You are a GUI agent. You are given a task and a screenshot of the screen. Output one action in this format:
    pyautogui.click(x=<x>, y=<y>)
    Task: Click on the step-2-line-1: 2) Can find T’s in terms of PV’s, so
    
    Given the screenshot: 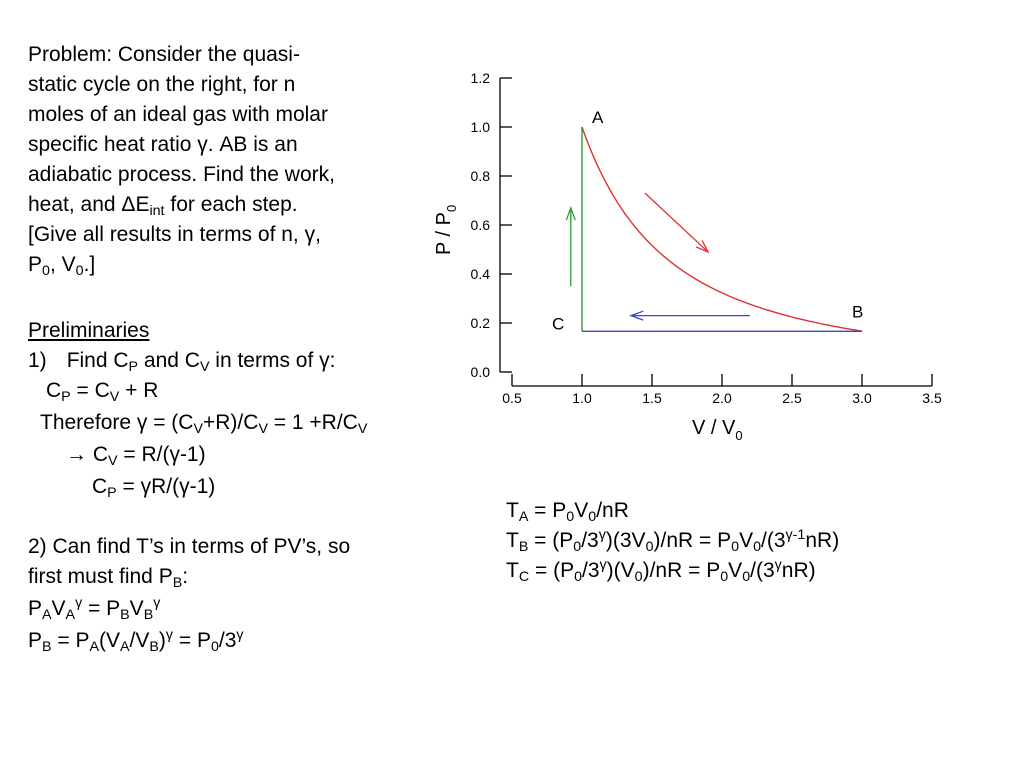 What is the action you would take?
    pyautogui.click(x=189, y=546)
    